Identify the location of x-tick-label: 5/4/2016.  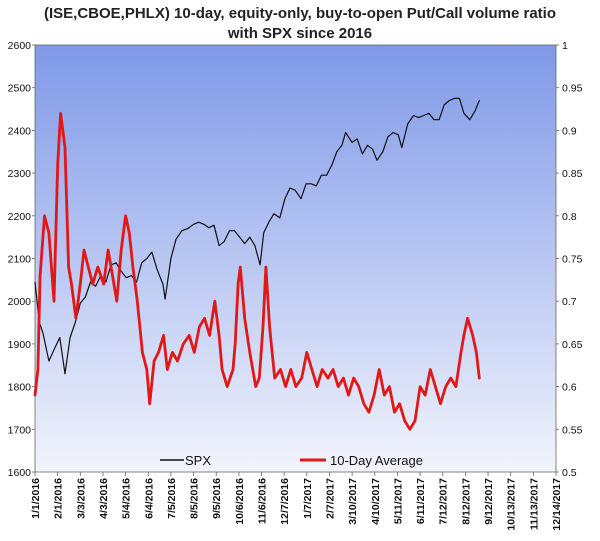
(127, 498).